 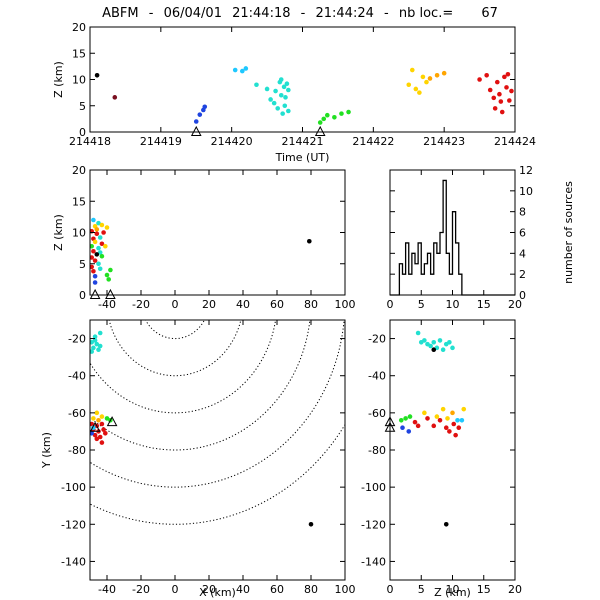 I want to click on y-axis-label: Z (km), so click(x=58, y=232).